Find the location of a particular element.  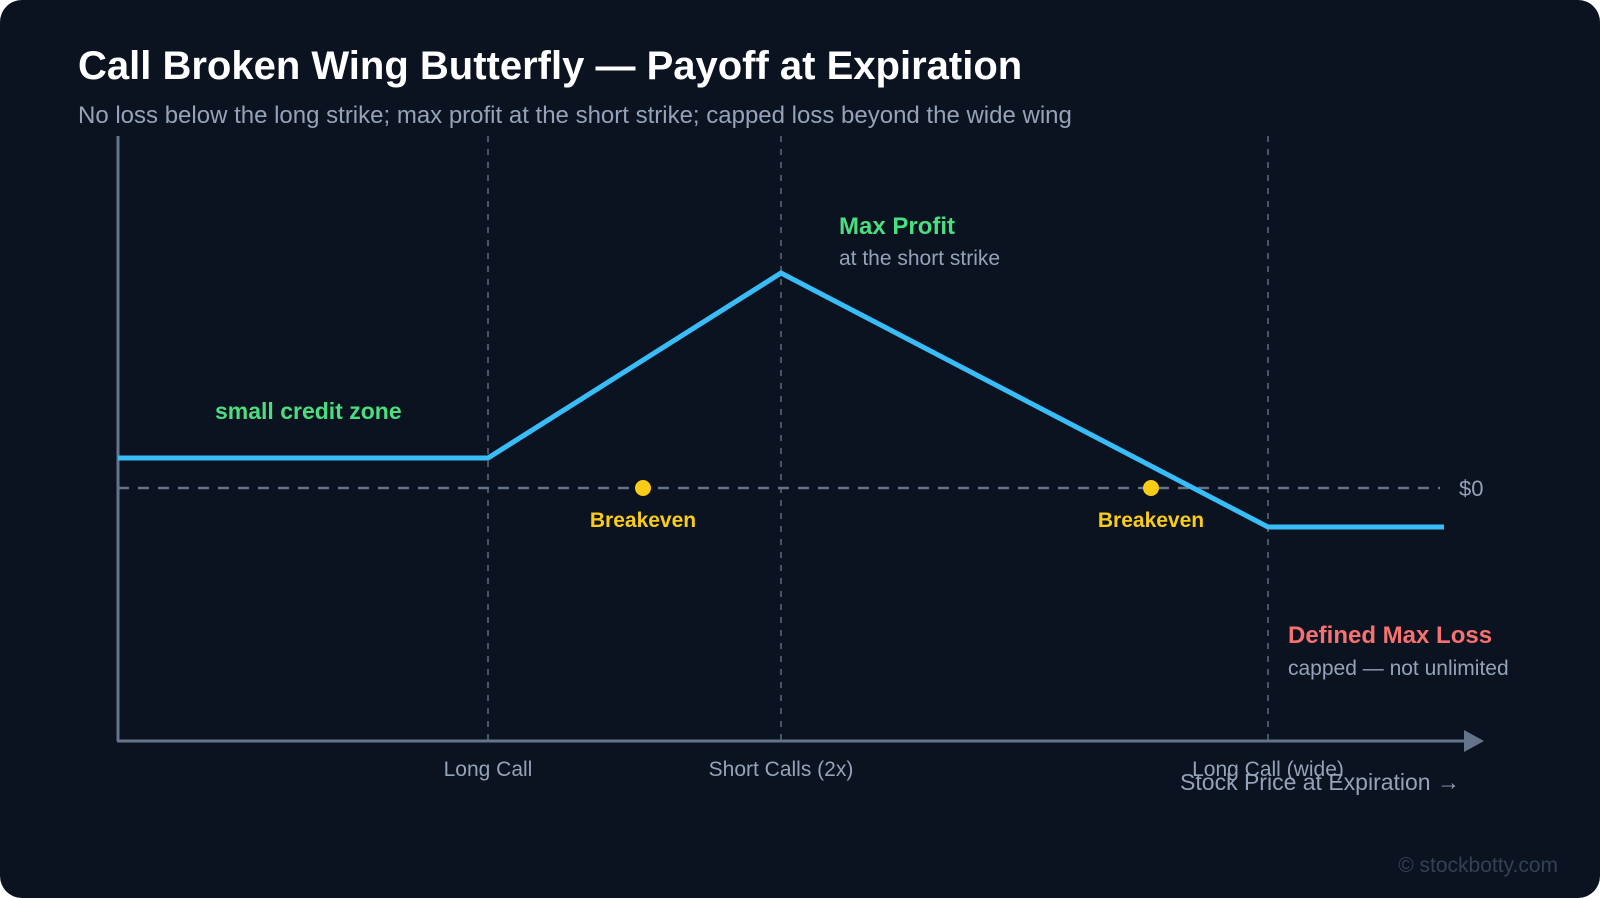

breakeven-marker-upper is located at coordinates (1151, 488).